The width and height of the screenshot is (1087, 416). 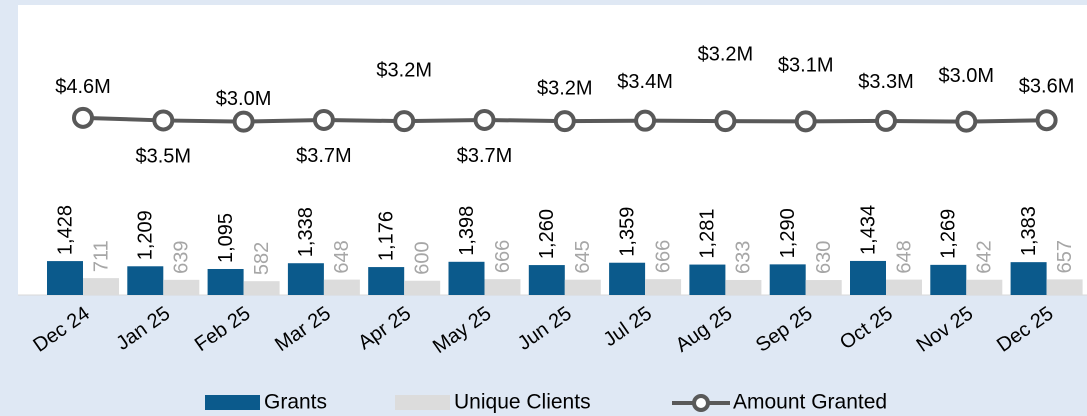 What do you see at coordinates (61, 329) in the screenshot?
I see `x-tick-label: Dec 24` at bounding box center [61, 329].